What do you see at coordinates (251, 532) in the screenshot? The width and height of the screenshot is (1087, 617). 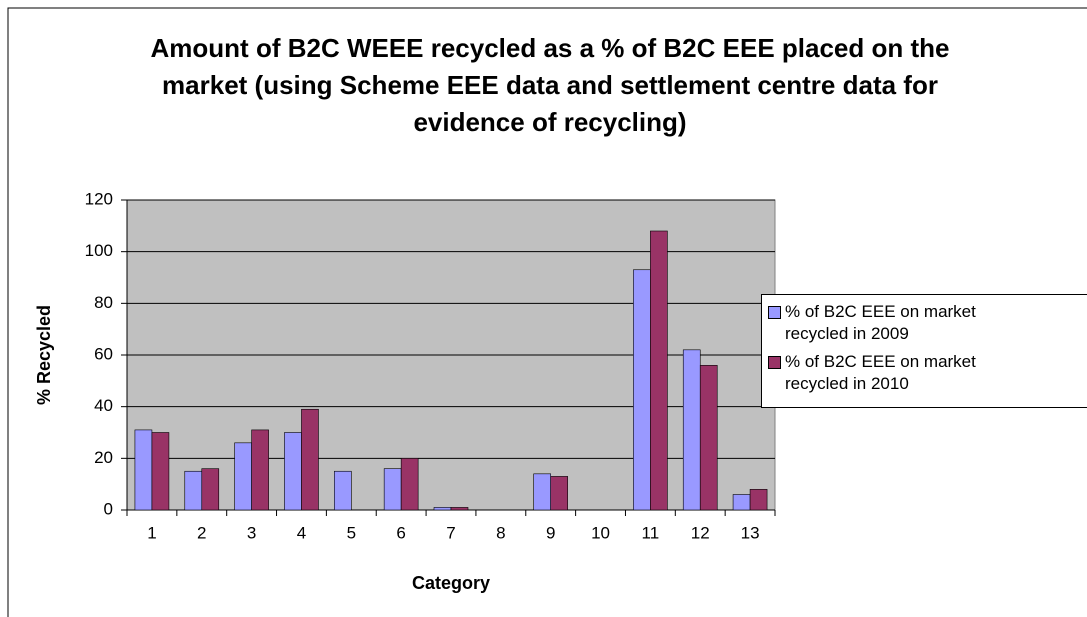 I see `x-tick-label: 3` at bounding box center [251, 532].